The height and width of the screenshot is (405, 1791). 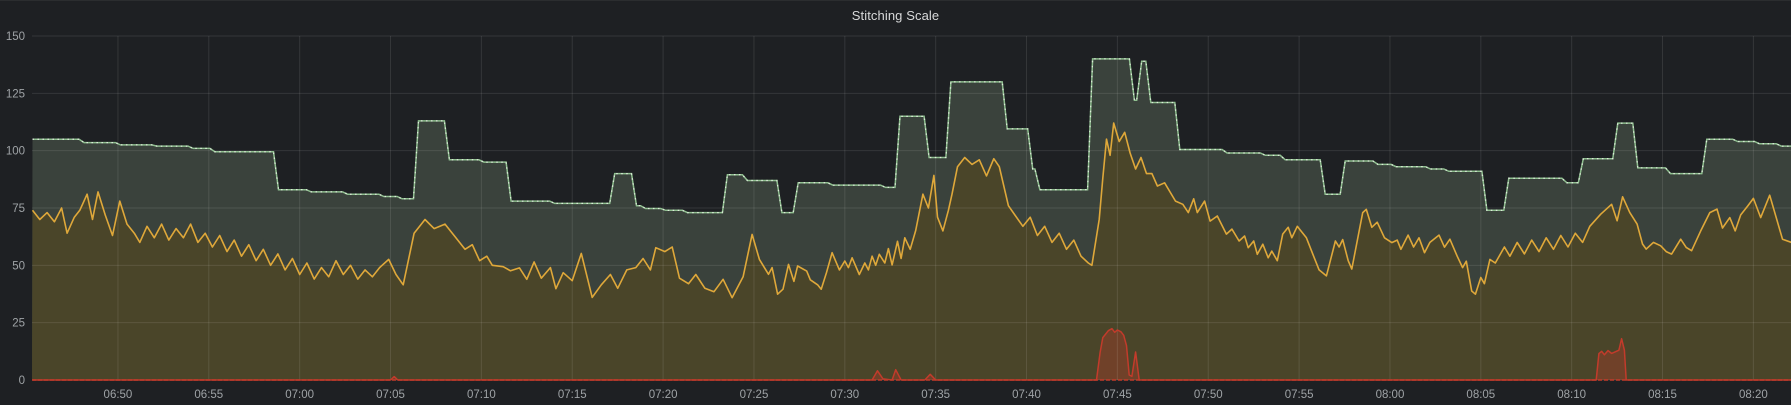 What do you see at coordinates (1571, 395) in the screenshot?
I see `x-tick-label: 08:10` at bounding box center [1571, 395].